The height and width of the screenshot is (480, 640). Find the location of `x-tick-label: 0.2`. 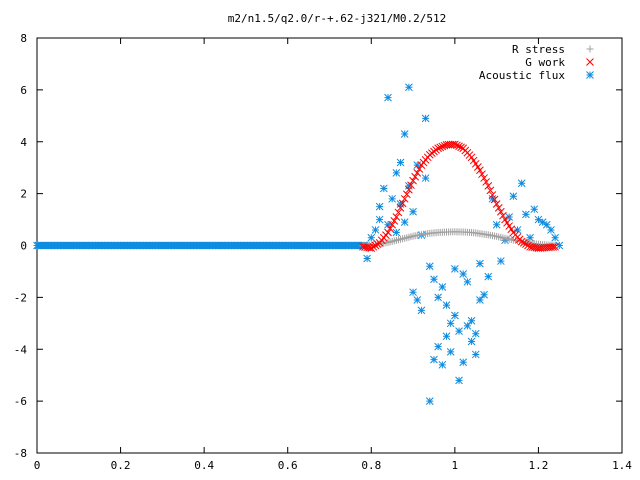

x-tick-label: 0.2 is located at coordinates (121, 465).